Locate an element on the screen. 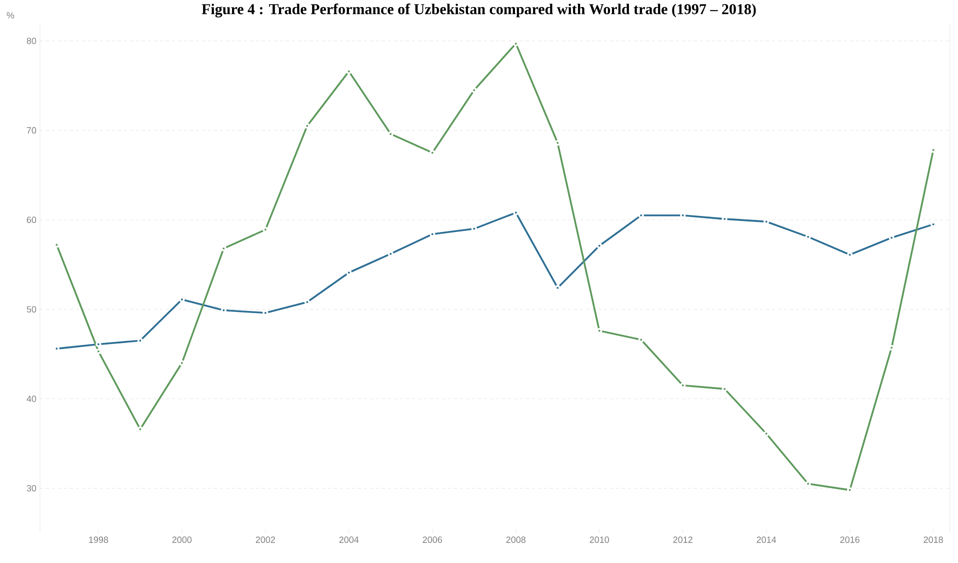 This screenshot has height=563, width=958. y-tick-label: 50 is located at coordinates (31, 309).